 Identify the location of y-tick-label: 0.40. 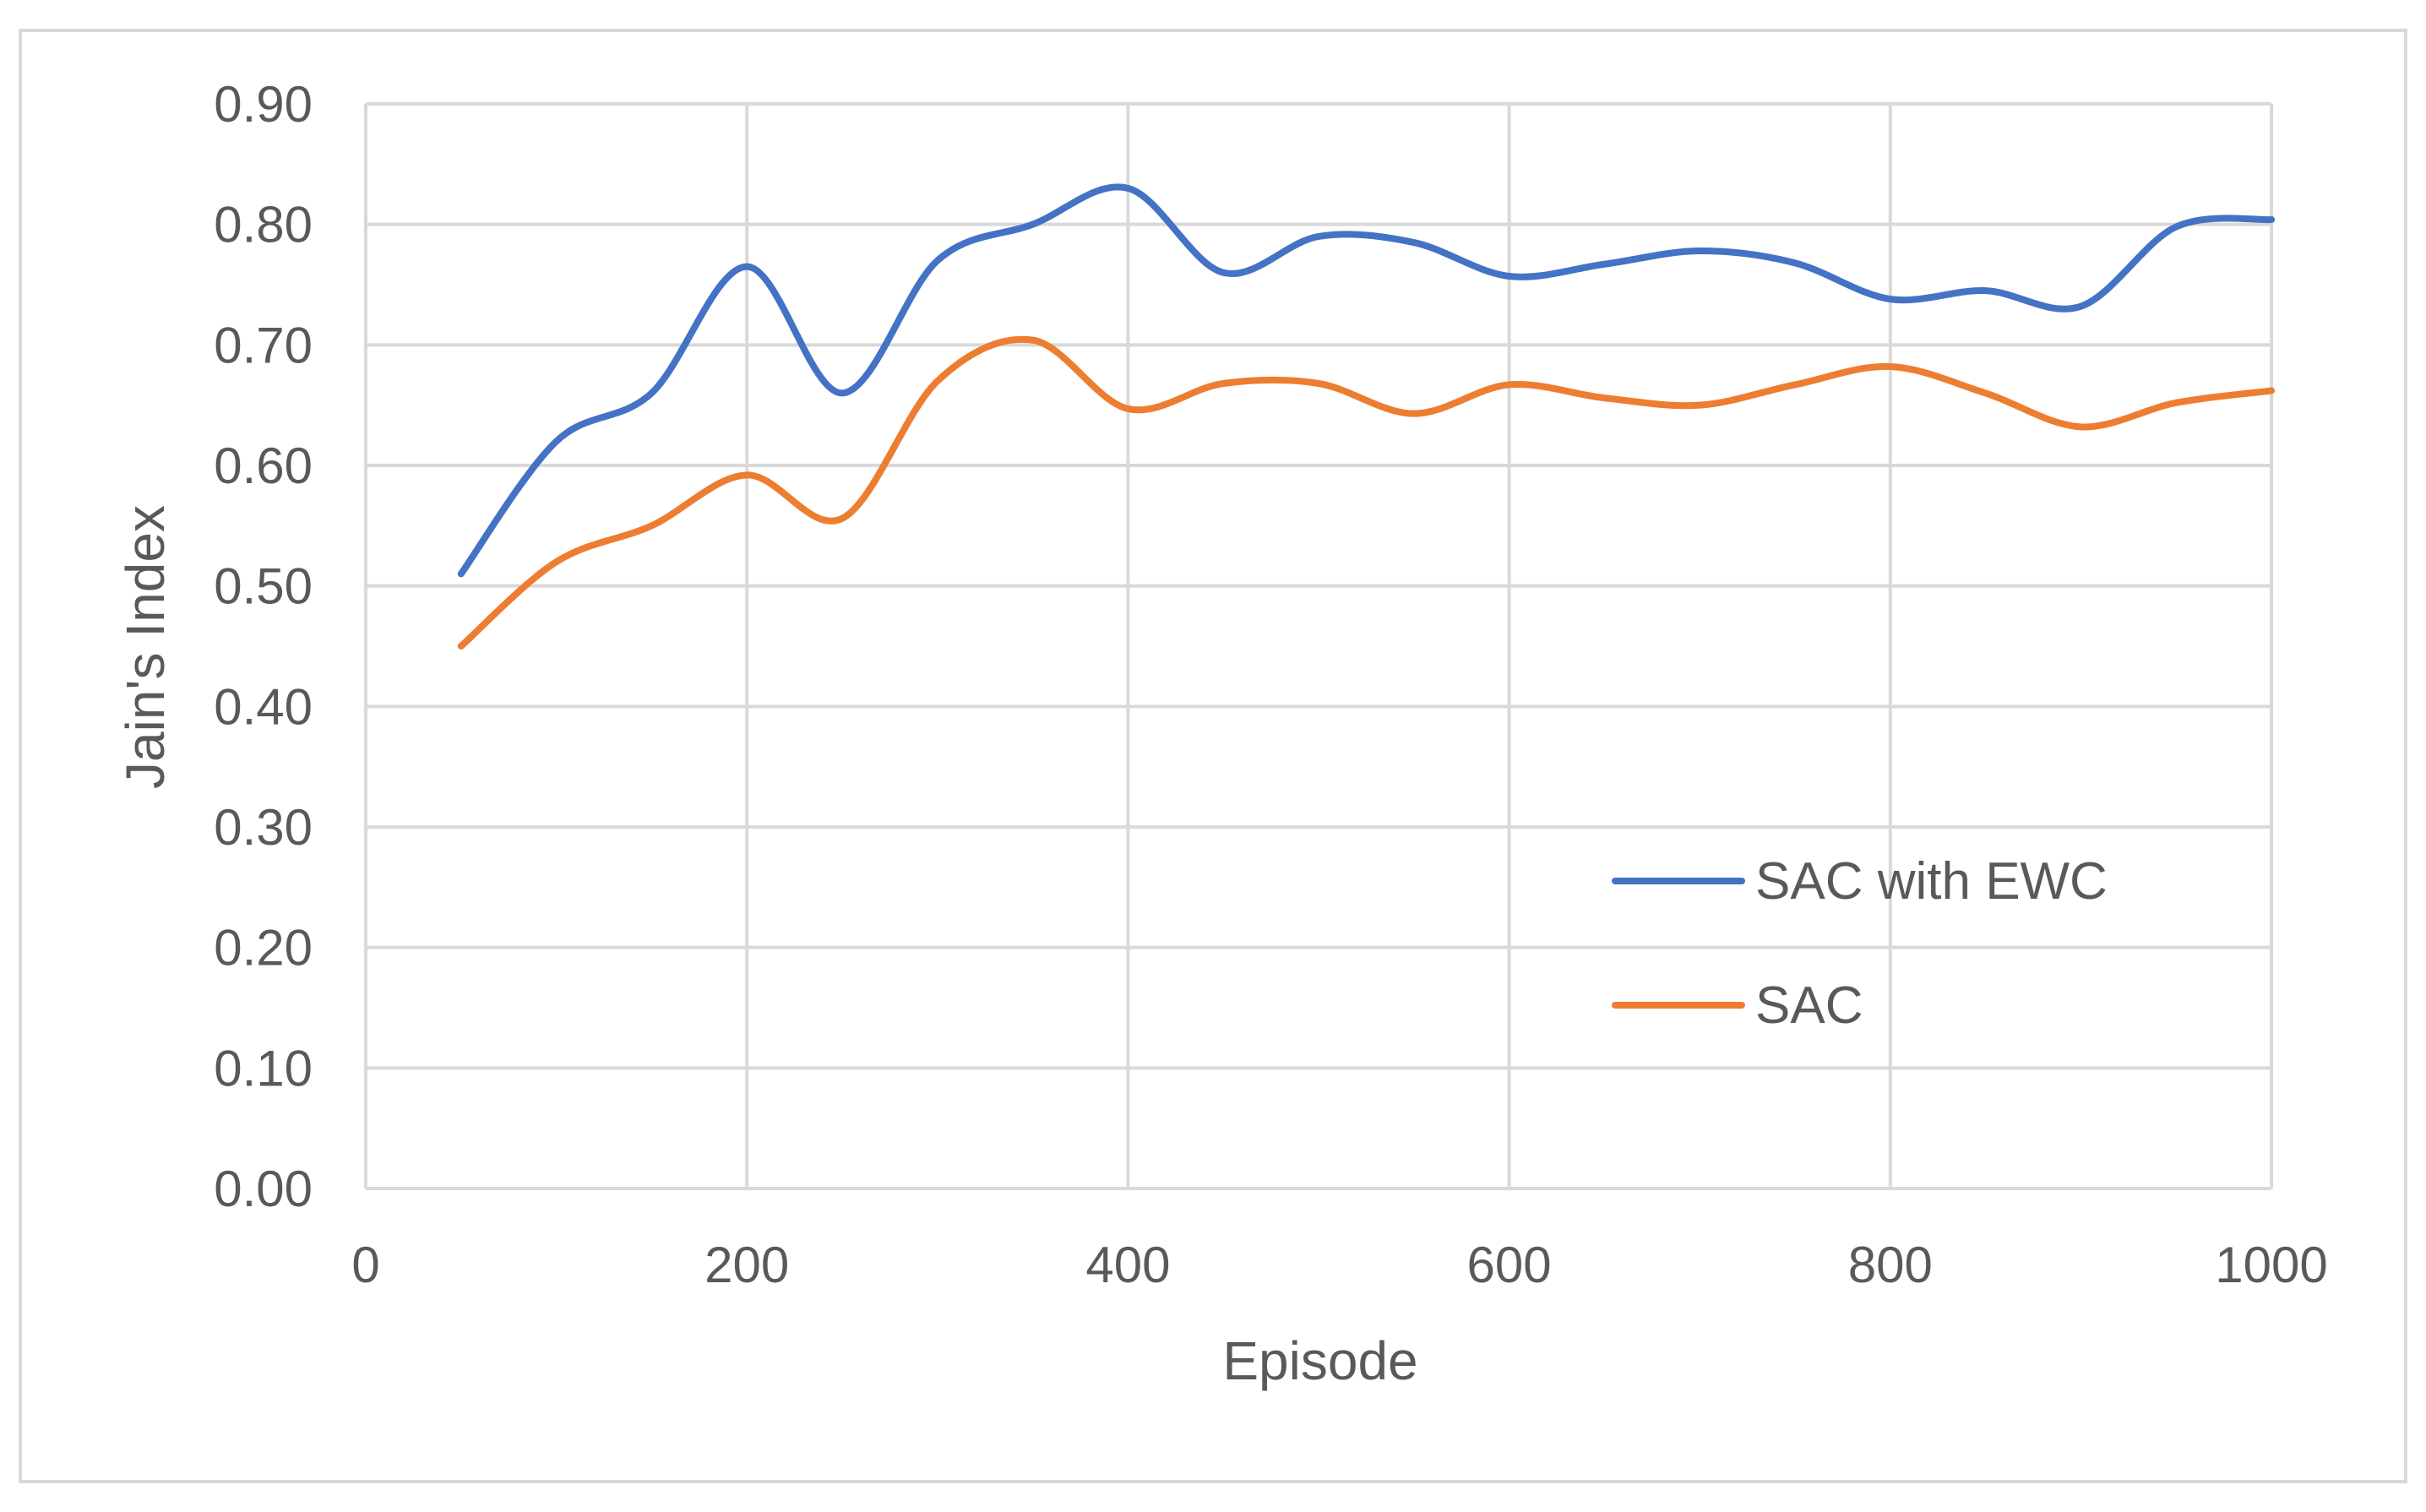
(263, 707).